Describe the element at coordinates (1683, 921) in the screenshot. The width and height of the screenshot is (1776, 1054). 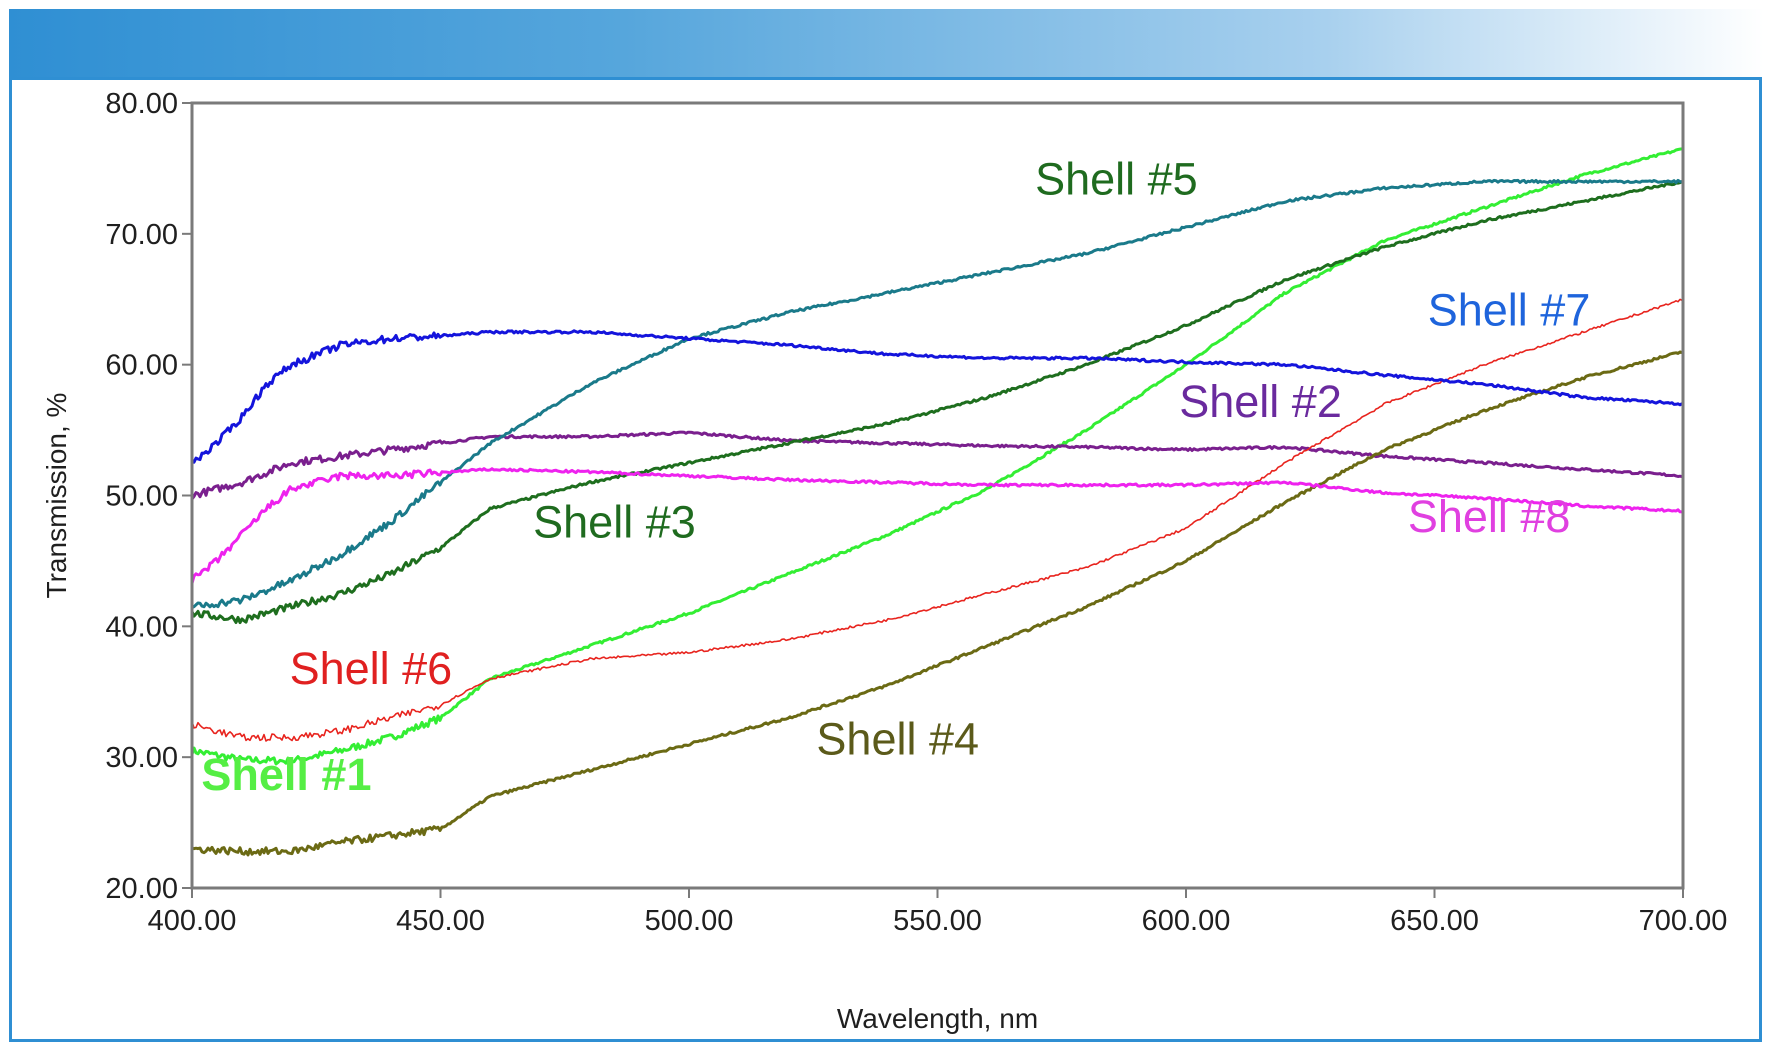
I see `x-tick-label: 700.00` at that location.